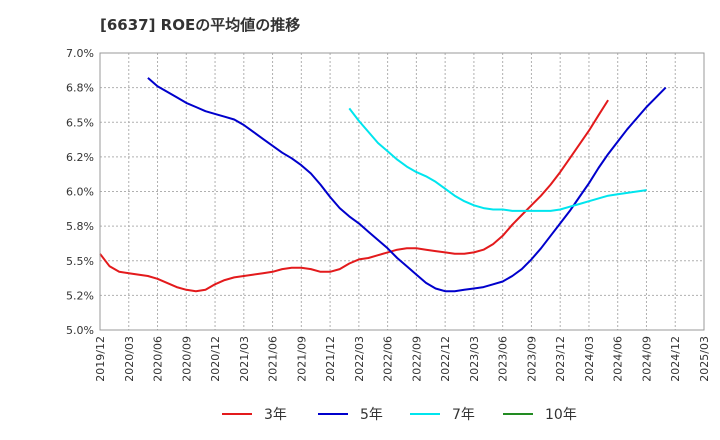  What do you see at coordinates (301, 359) in the screenshot?
I see `x-tick-label: 2021/09` at bounding box center [301, 359].